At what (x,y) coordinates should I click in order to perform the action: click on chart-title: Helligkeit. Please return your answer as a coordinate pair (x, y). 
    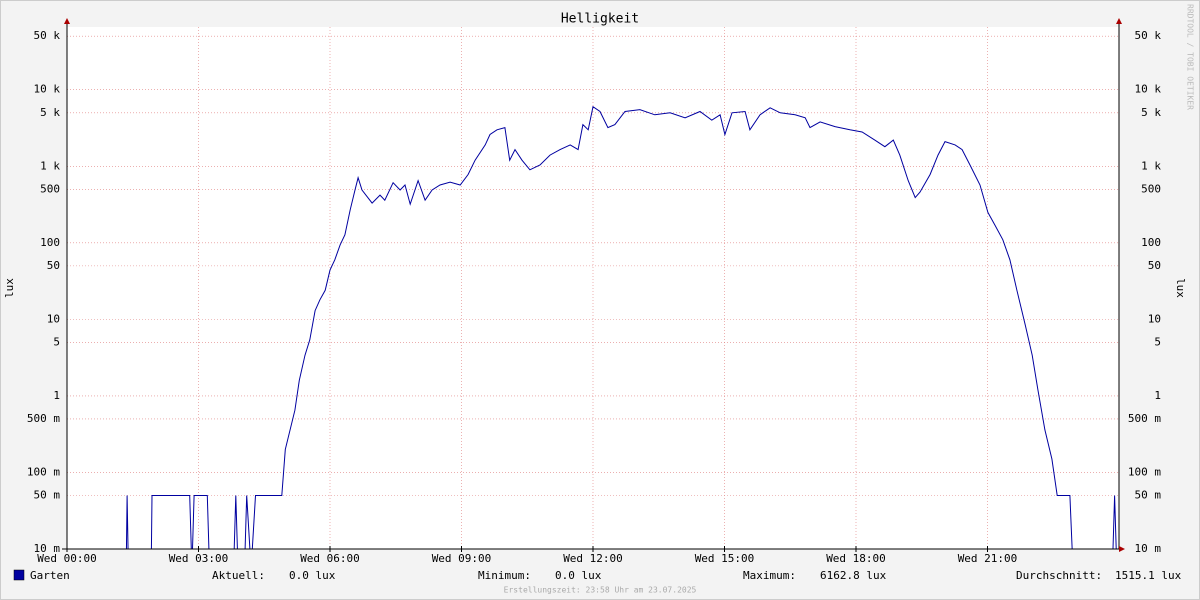
    Looking at the image, I should click on (600, 19).